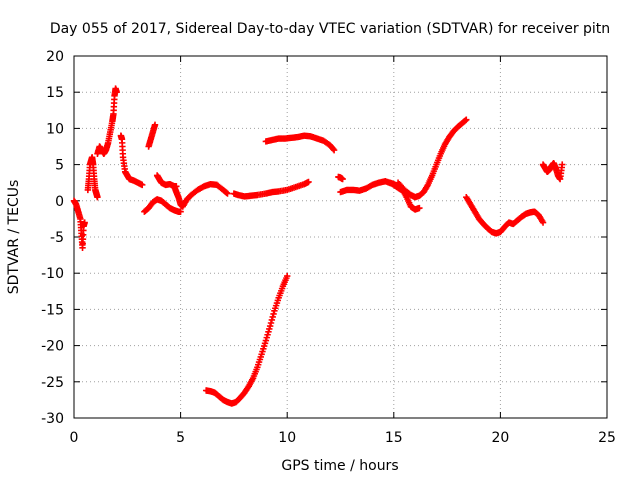  I want to click on series-seg9, so click(271, 189).